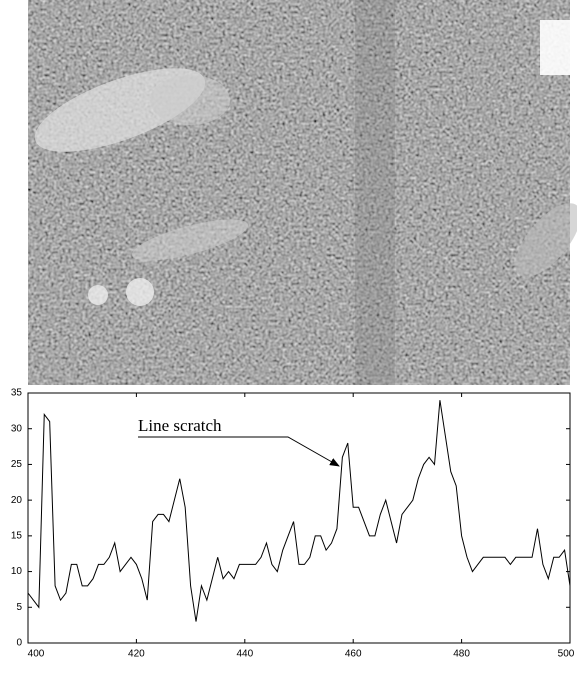 The width and height of the screenshot is (577, 687). What do you see at coordinates (17, 571) in the screenshot?
I see `y-tick-label: 10` at bounding box center [17, 571].